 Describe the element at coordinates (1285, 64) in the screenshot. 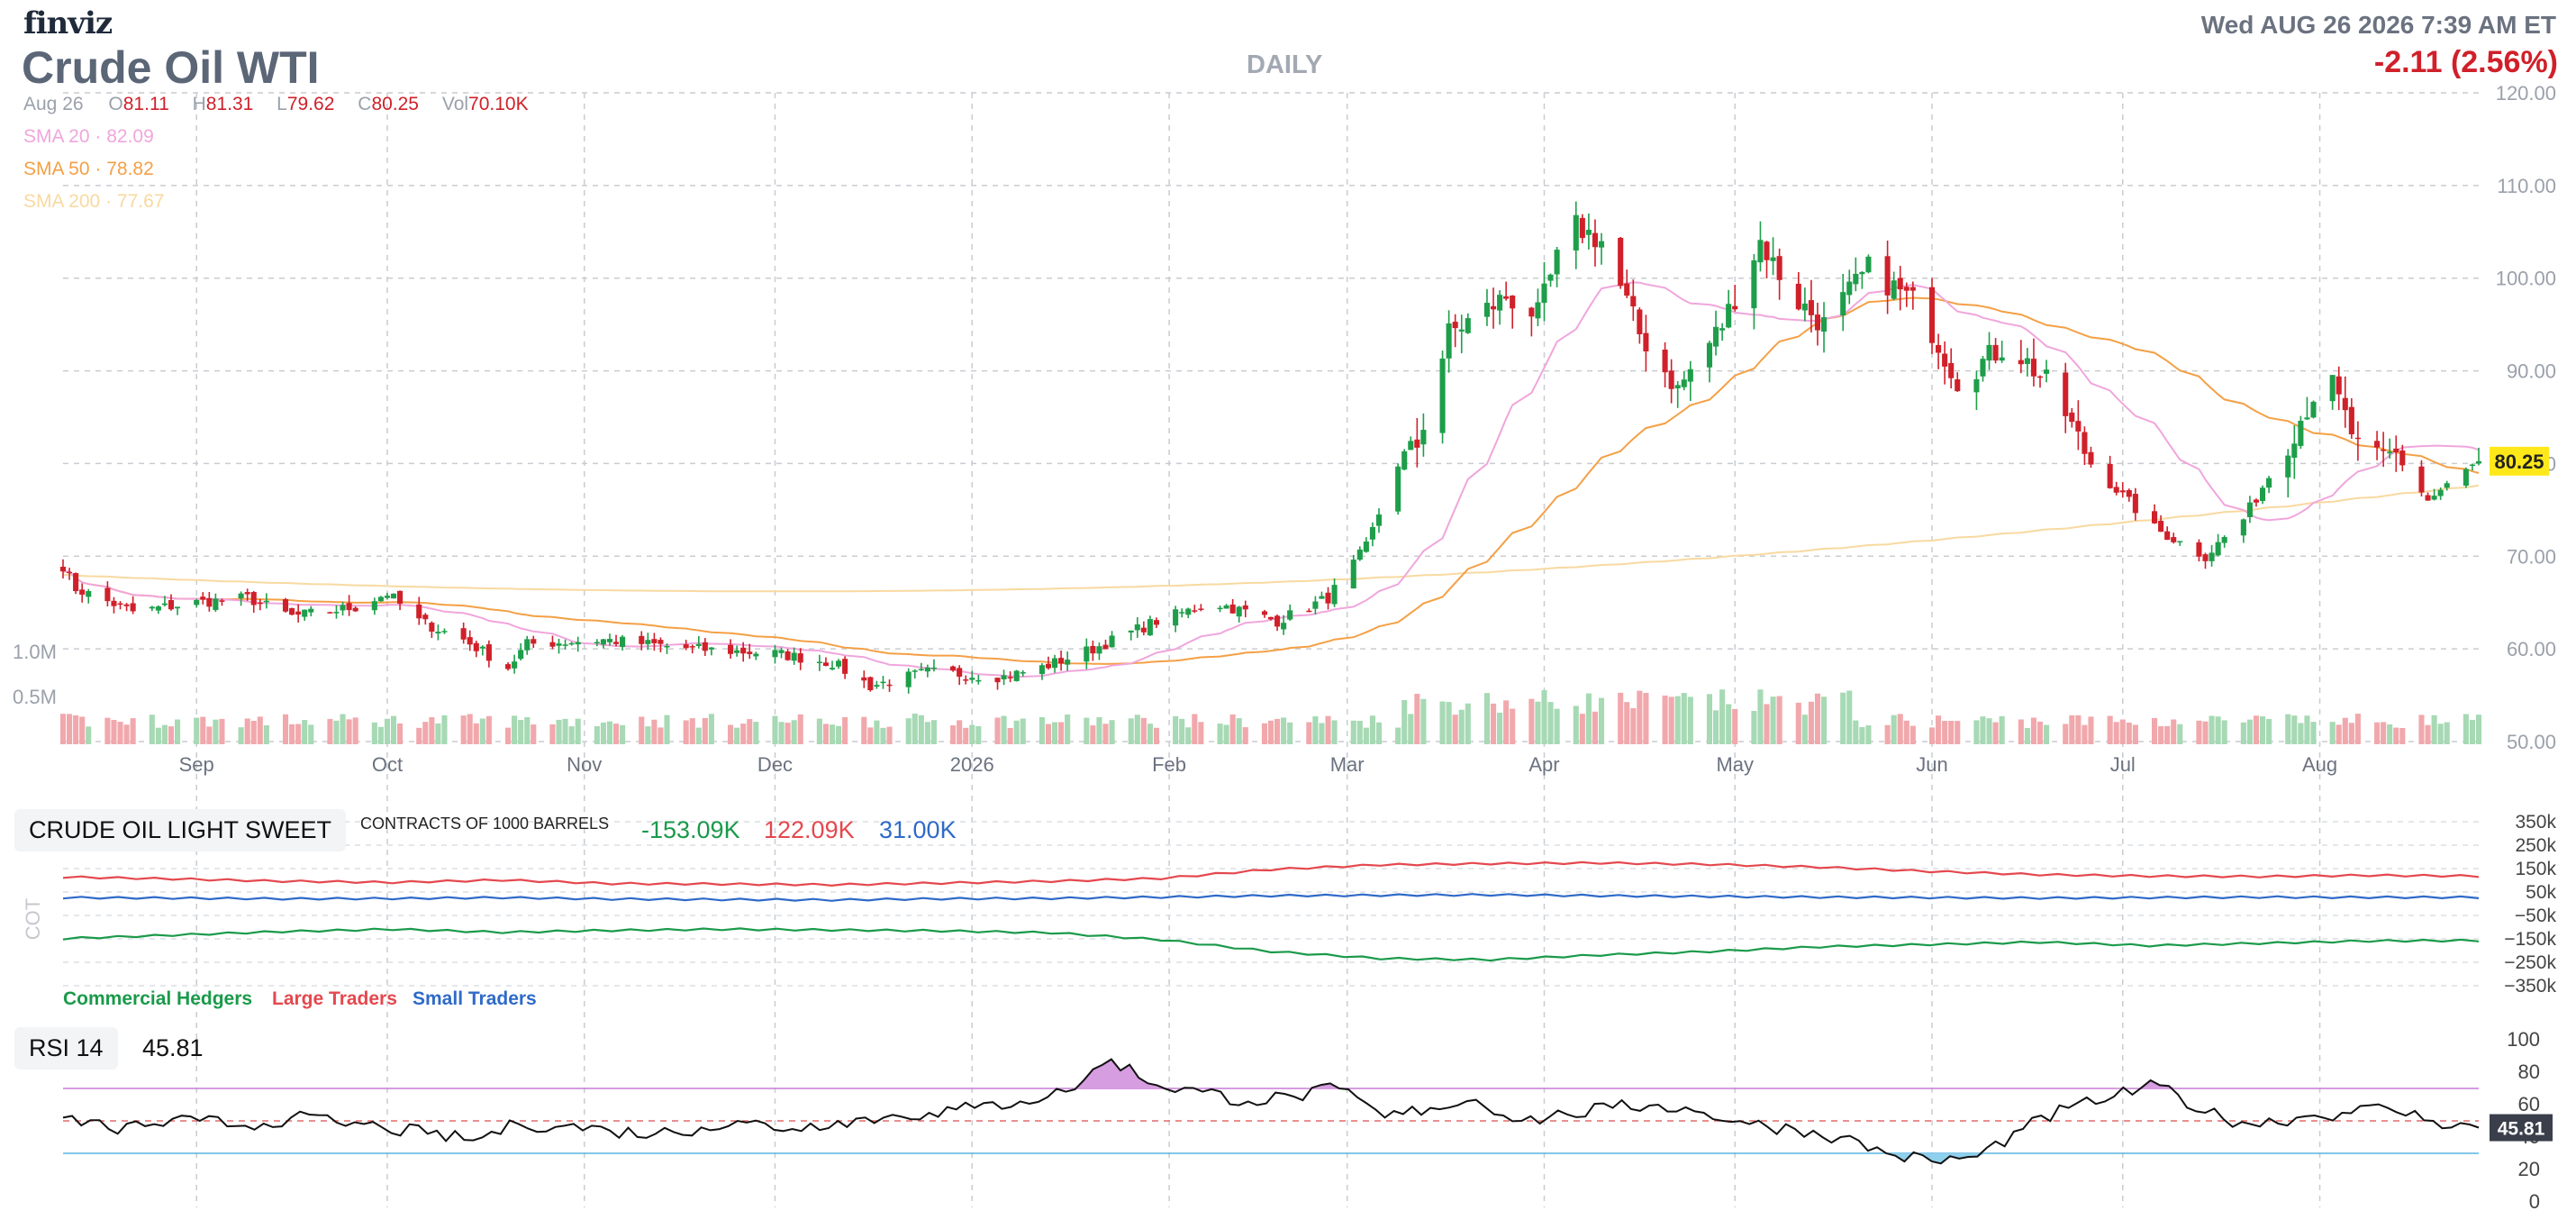

I see `timeframe-label: DAILY` at that location.